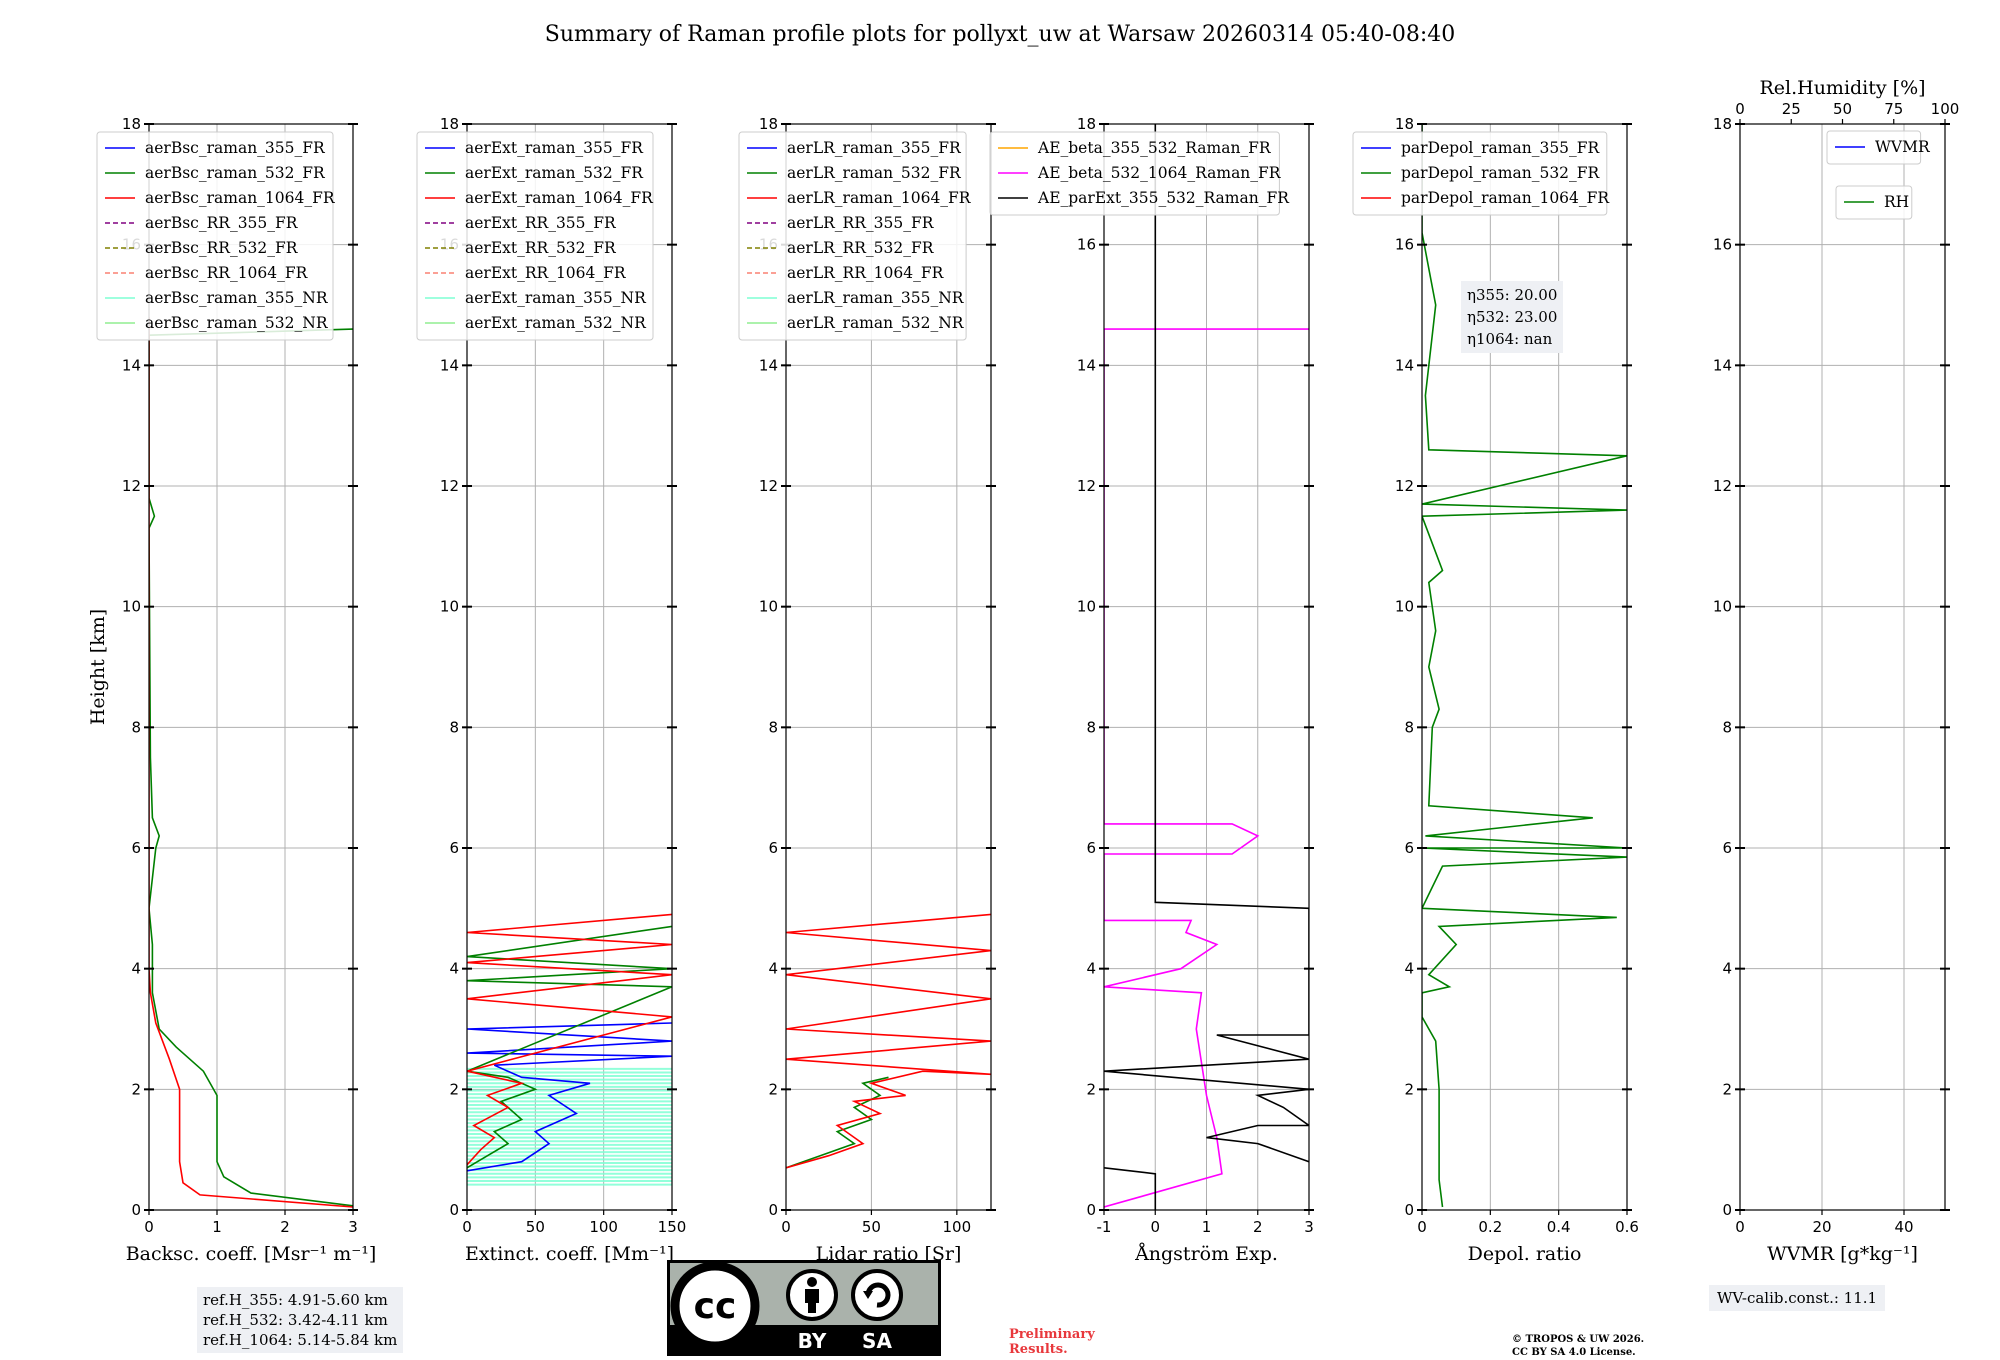  Describe the element at coordinates (235, 173) in the screenshot. I see `legend-label: aerBsc_raman_532_FR` at that location.